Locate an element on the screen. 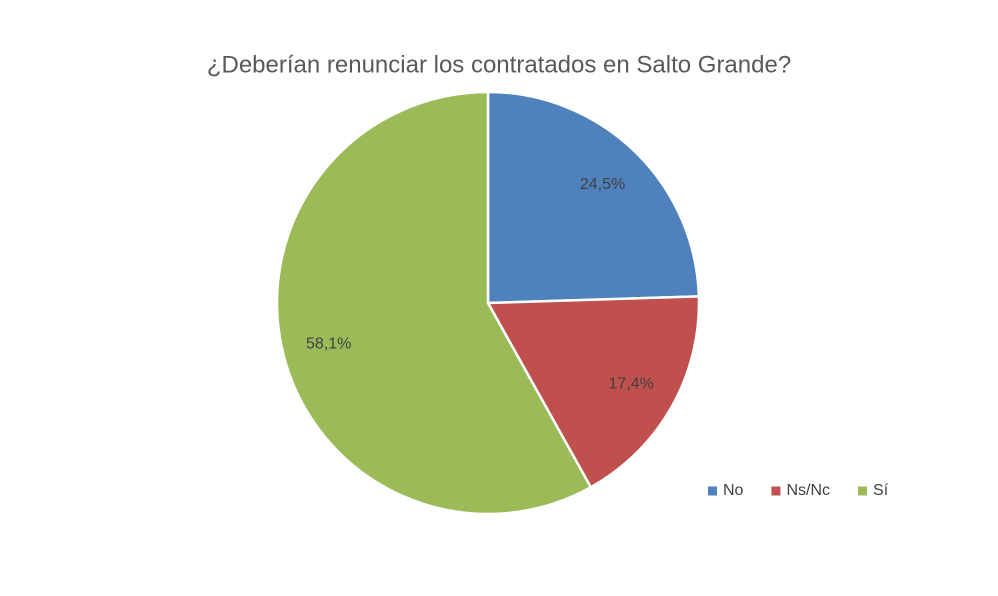 This screenshot has width=998, height=596. legend-label: No is located at coordinates (733, 490).